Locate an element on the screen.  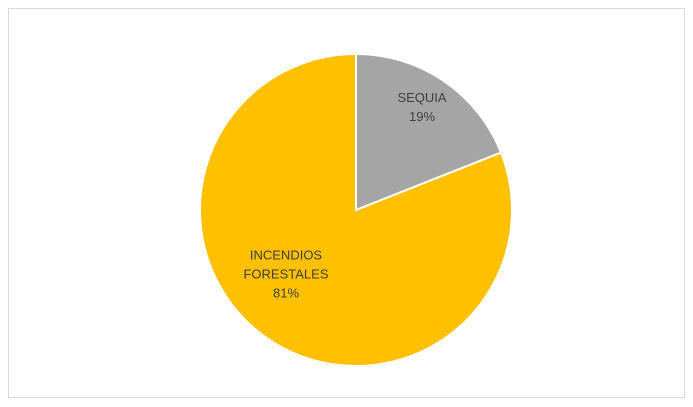
data-label-category: FORESTALES is located at coordinates (285, 273).